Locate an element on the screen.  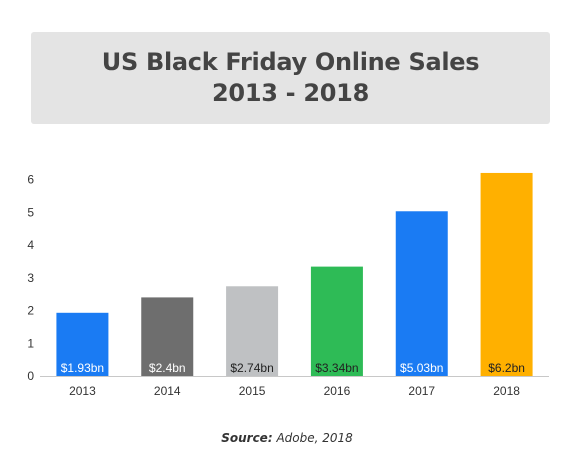
x-tick-label: 2017 is located at coordinates (421, 391).